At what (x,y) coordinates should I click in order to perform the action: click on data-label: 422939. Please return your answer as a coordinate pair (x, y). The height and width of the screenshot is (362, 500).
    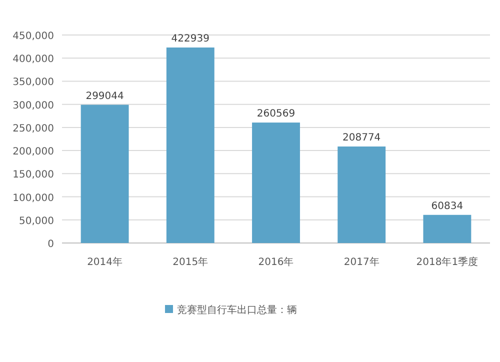
    Looking at the image, I should click on (190, 39).